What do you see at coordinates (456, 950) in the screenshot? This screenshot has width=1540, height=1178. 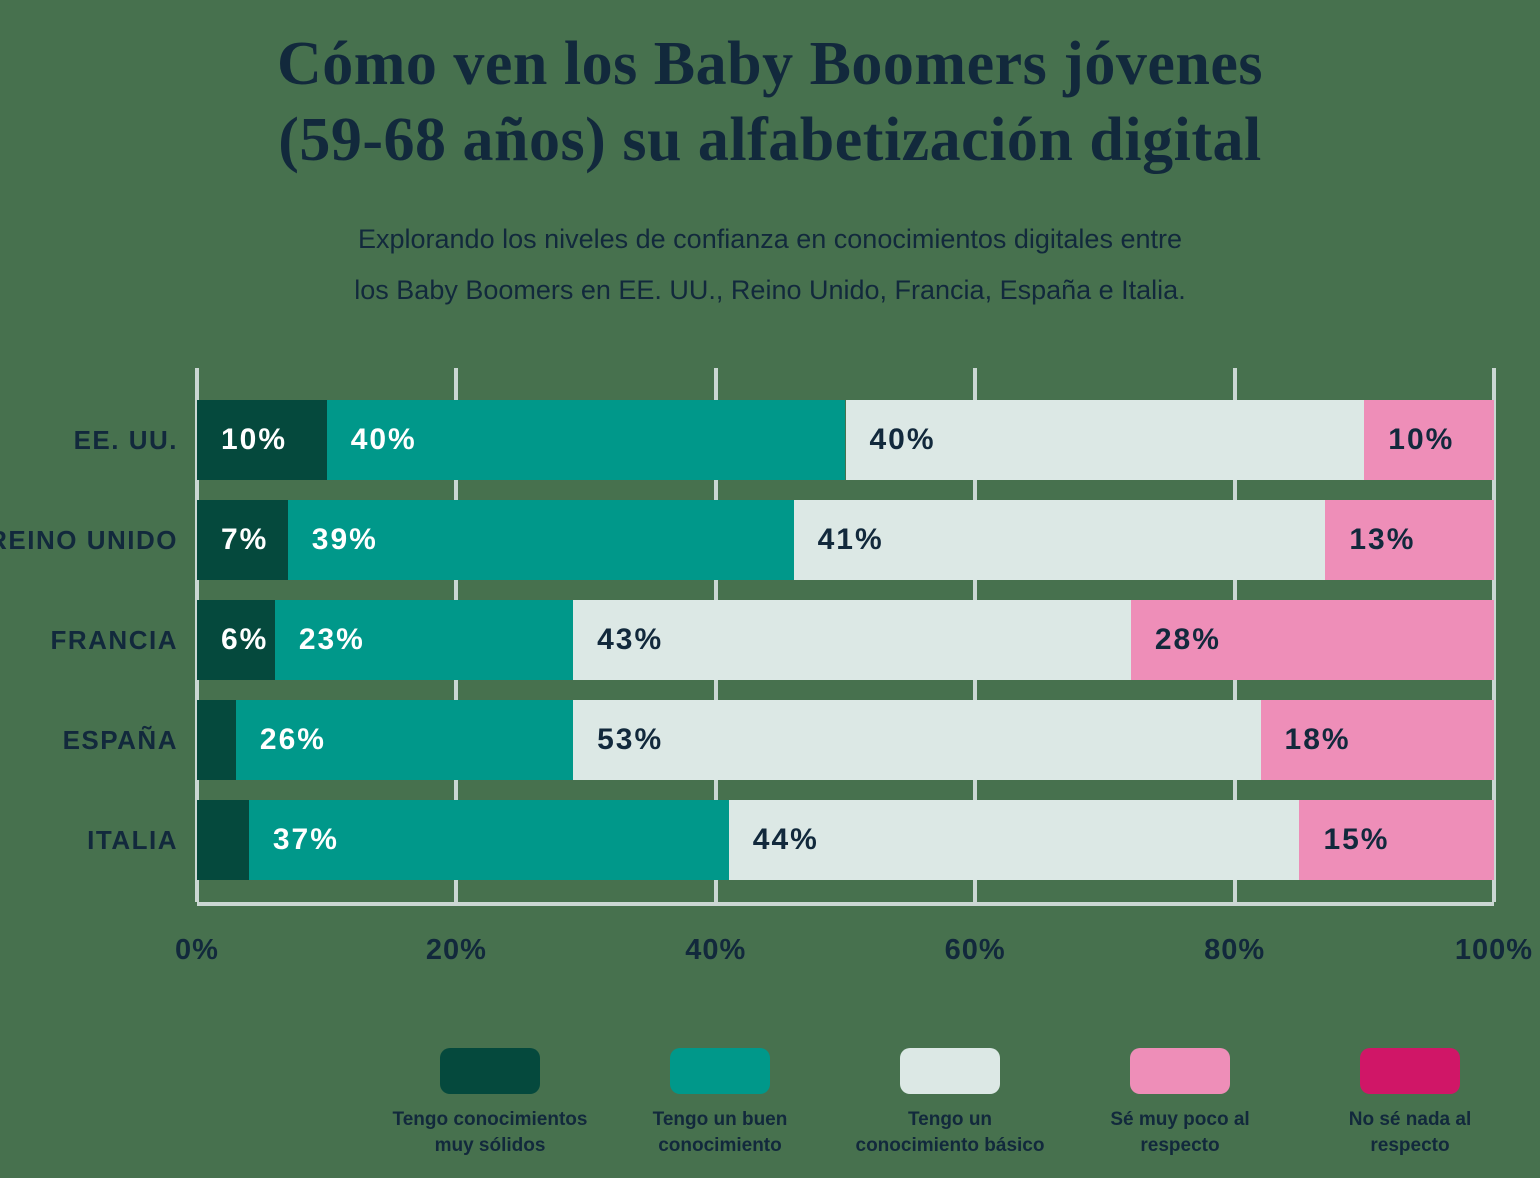 I see `x-tick-label: 20%` at bounding box center [456, 950].